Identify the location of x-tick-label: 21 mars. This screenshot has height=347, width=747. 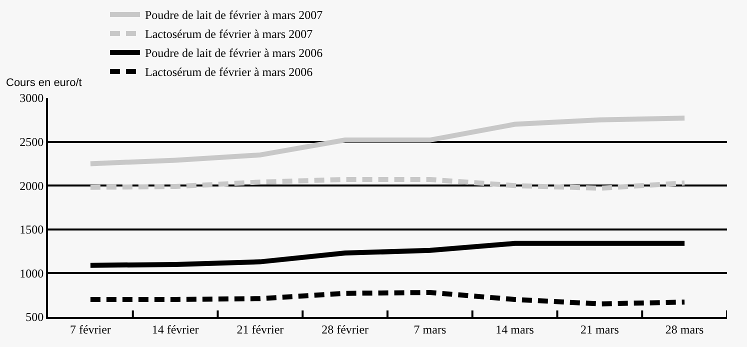
(600, 329).